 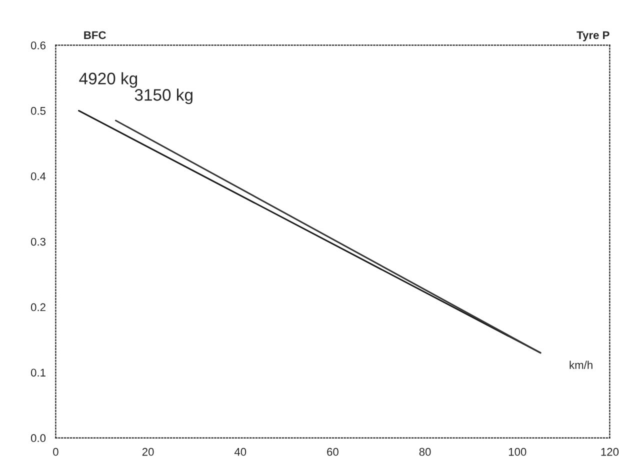 What do you see at coordinates (240, 452) in the screenshot?
I see `x-tick-label: 40` at bounding box center [240, 452].